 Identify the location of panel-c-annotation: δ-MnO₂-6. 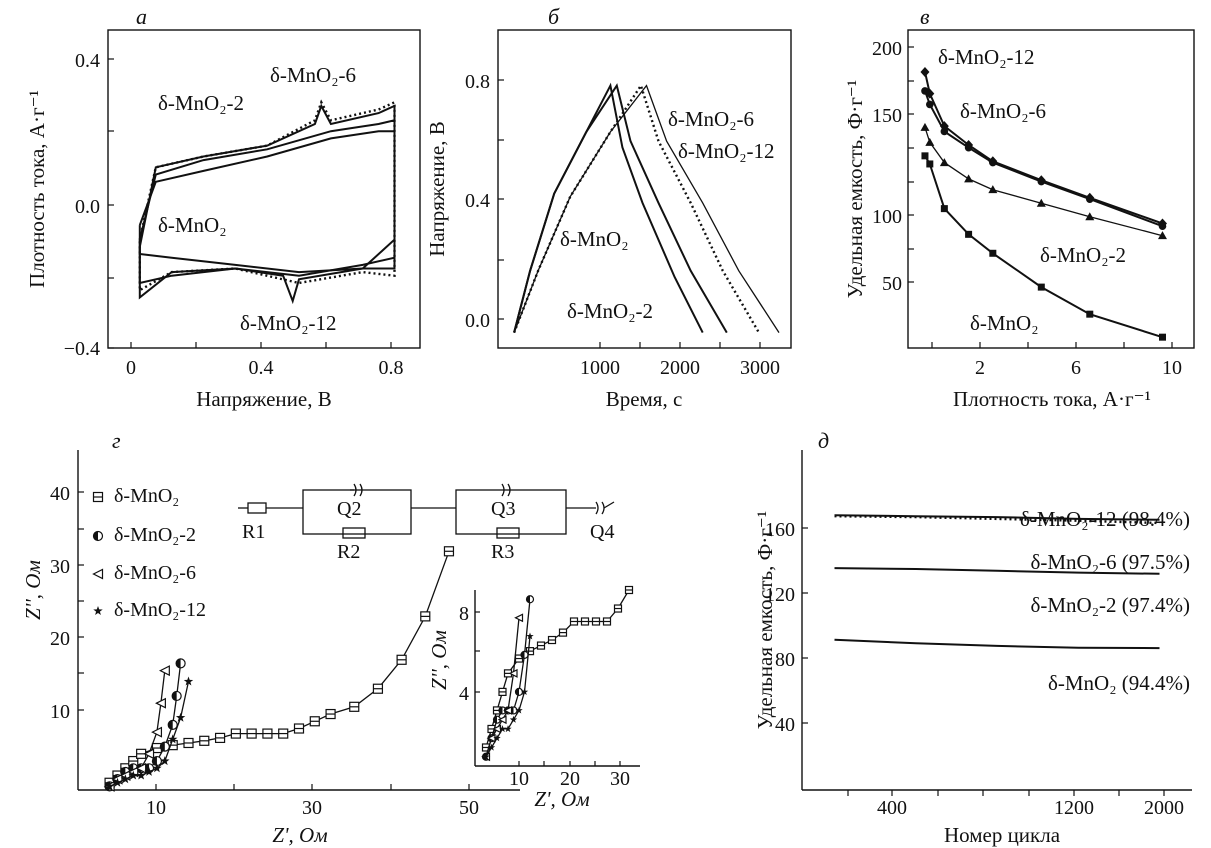
(1003, 111).